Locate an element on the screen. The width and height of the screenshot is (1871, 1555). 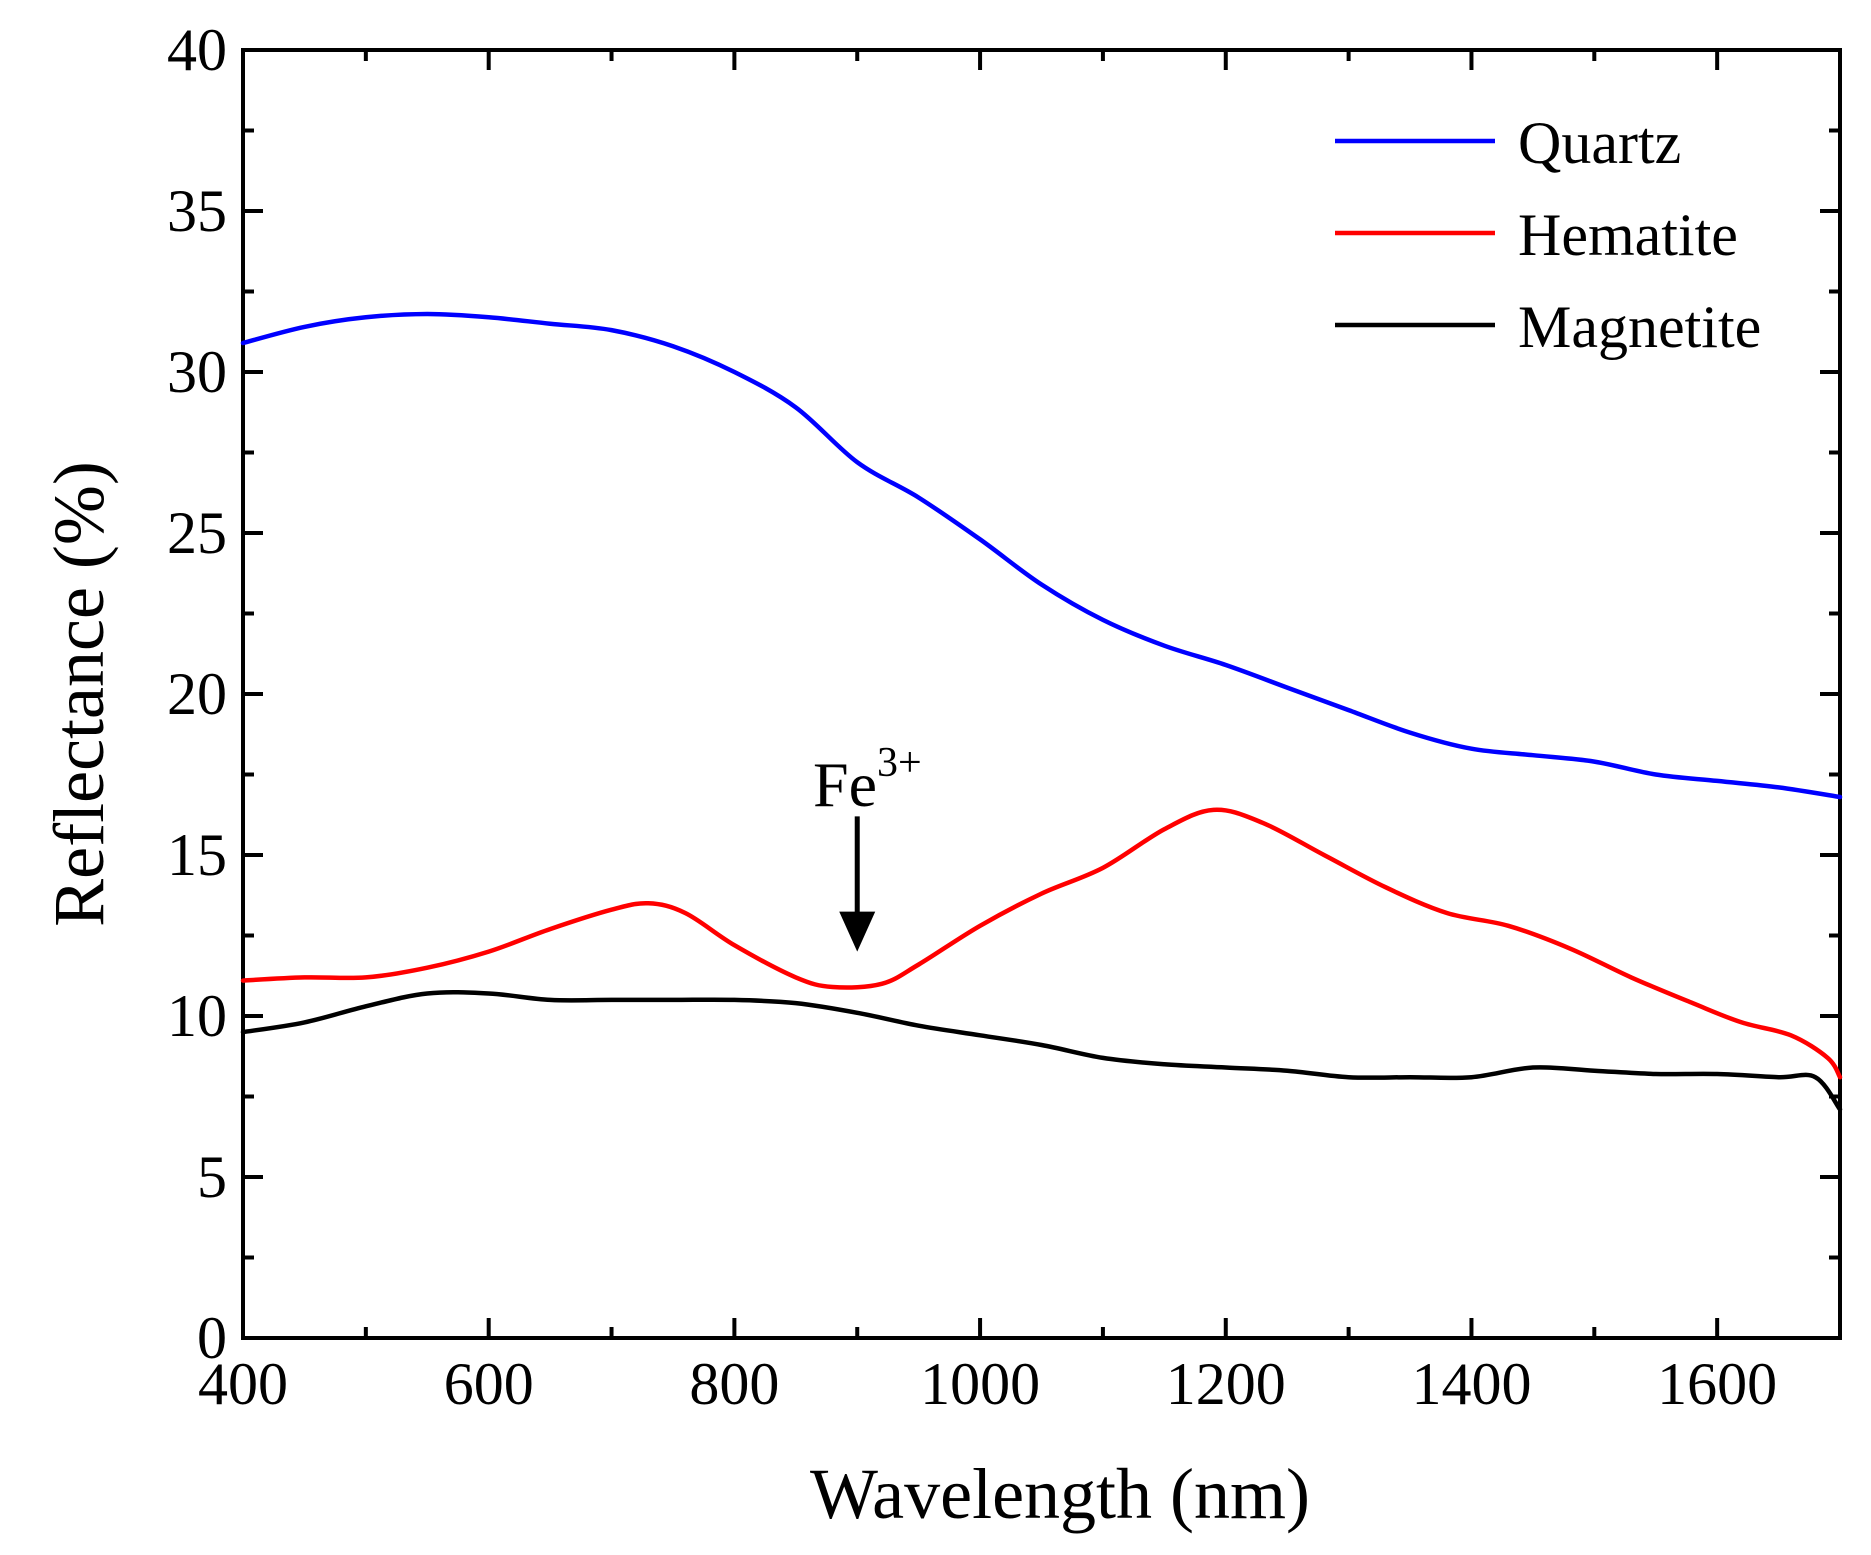
legend: Quartz Hematite Magnetite is located at coordinates (1548, 235).